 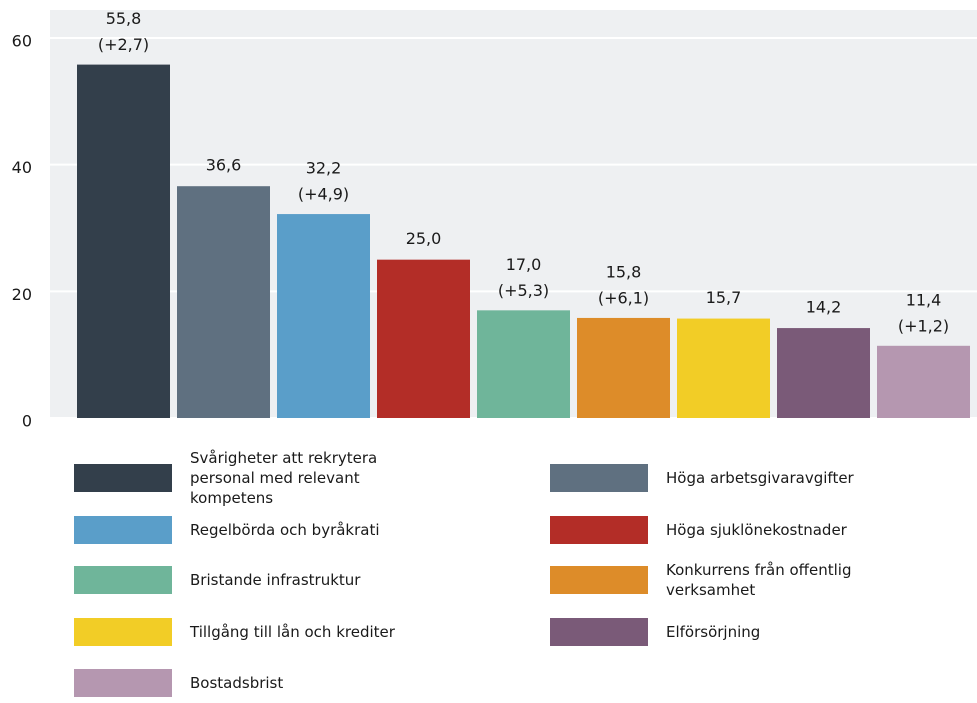 I want to click on legend-item: Höga sjuklönekostnader, so click(x=720, y=530).